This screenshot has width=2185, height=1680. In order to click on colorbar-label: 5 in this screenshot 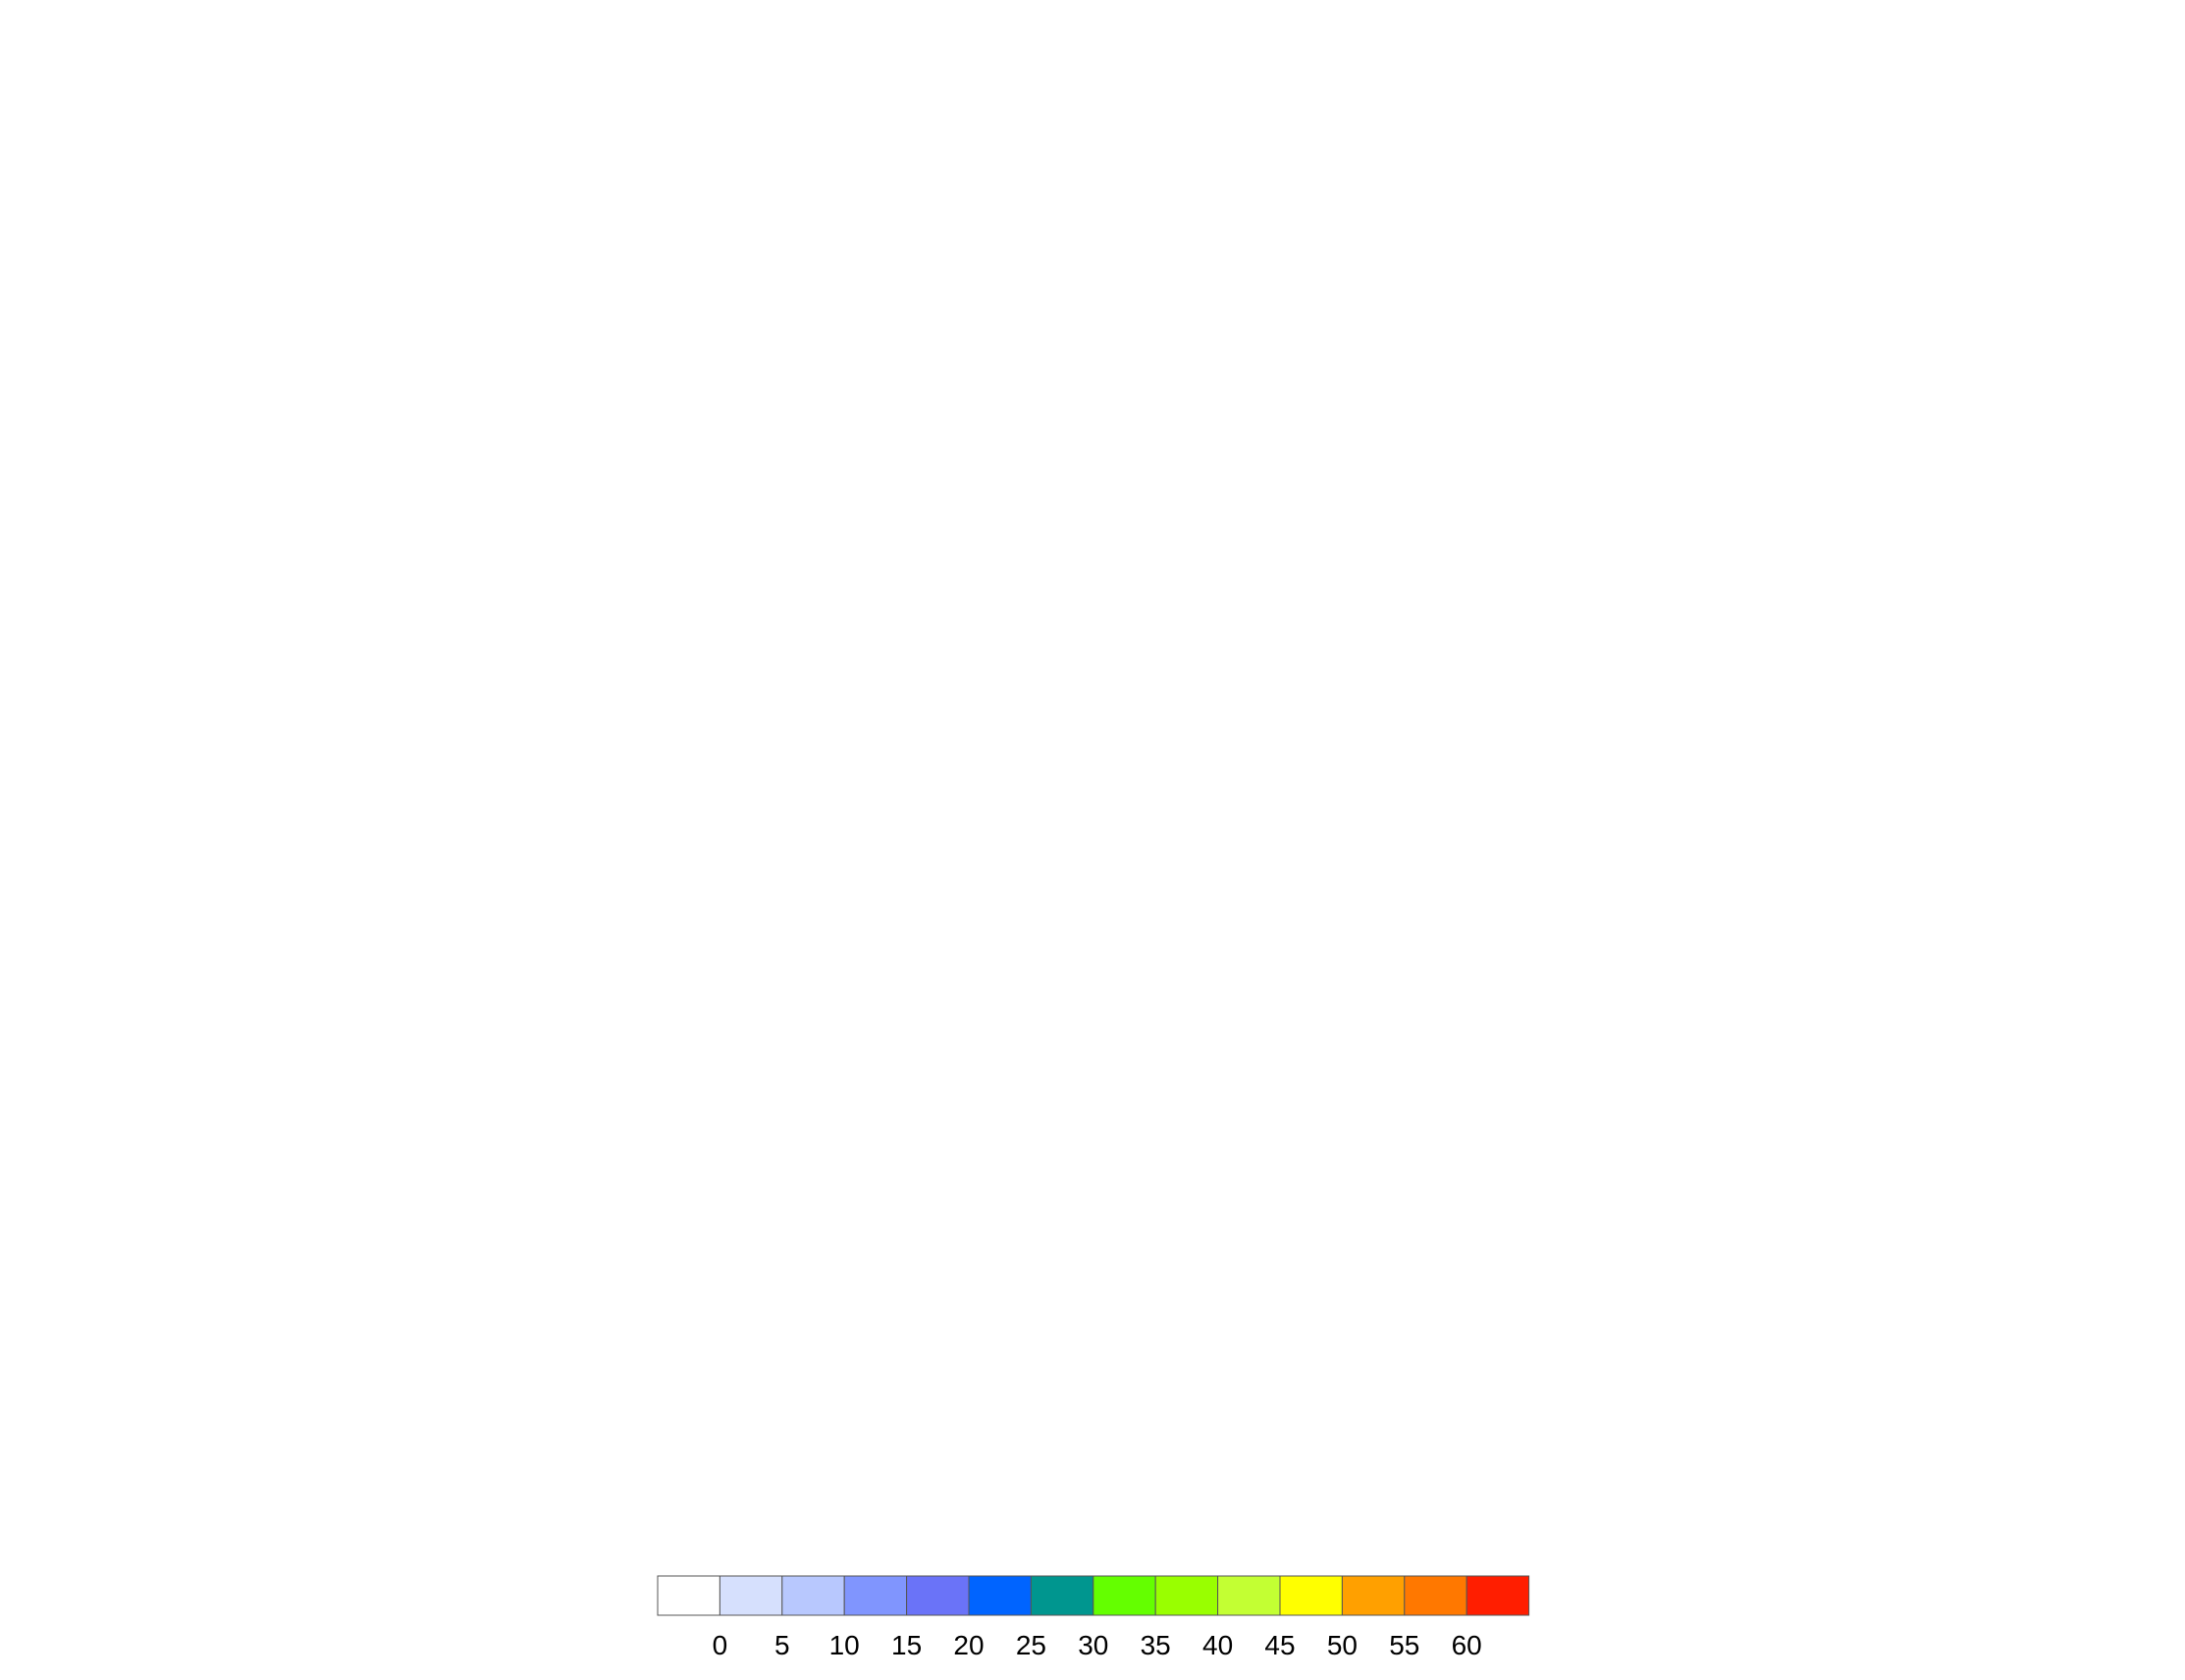, I will do `click(782, 1645)`.